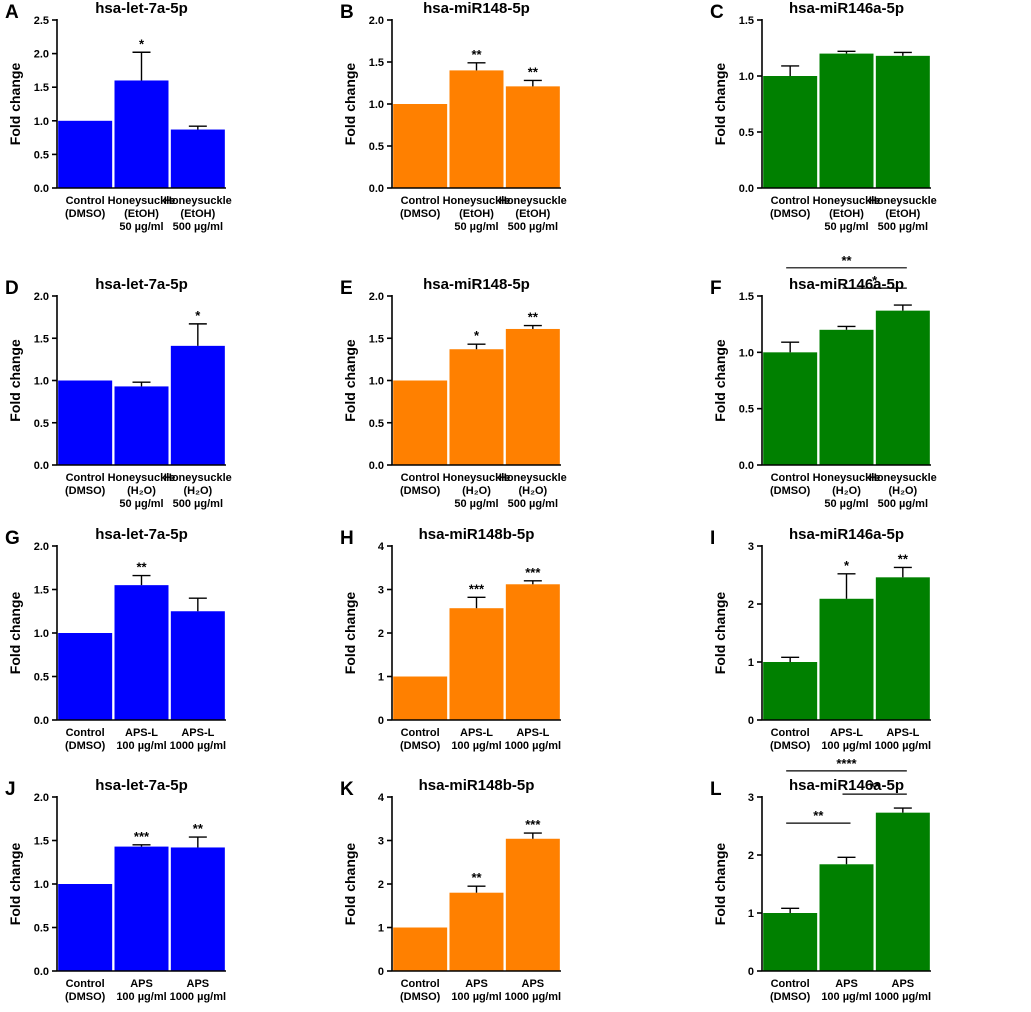 Image resolution: width=1031 pixels, height=1012 pixels. What do you see at coordinates (751, 721) in the screenshot?
I see `y-tick-label: 0` at bounding box center [751, 721].